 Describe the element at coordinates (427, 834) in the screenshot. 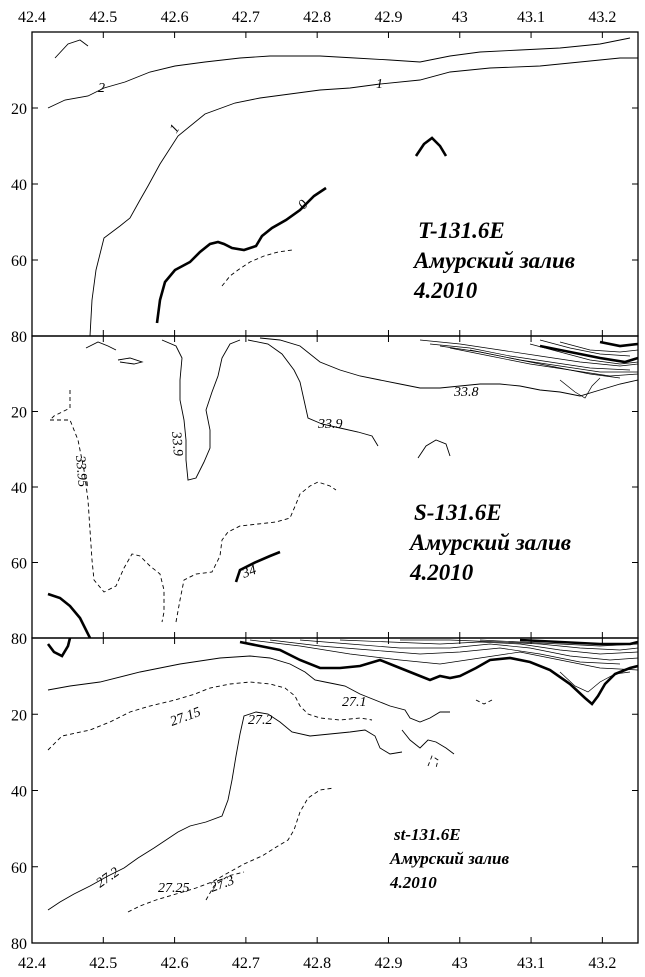

I see `st-title-line-1: st-131.6E` at that location.